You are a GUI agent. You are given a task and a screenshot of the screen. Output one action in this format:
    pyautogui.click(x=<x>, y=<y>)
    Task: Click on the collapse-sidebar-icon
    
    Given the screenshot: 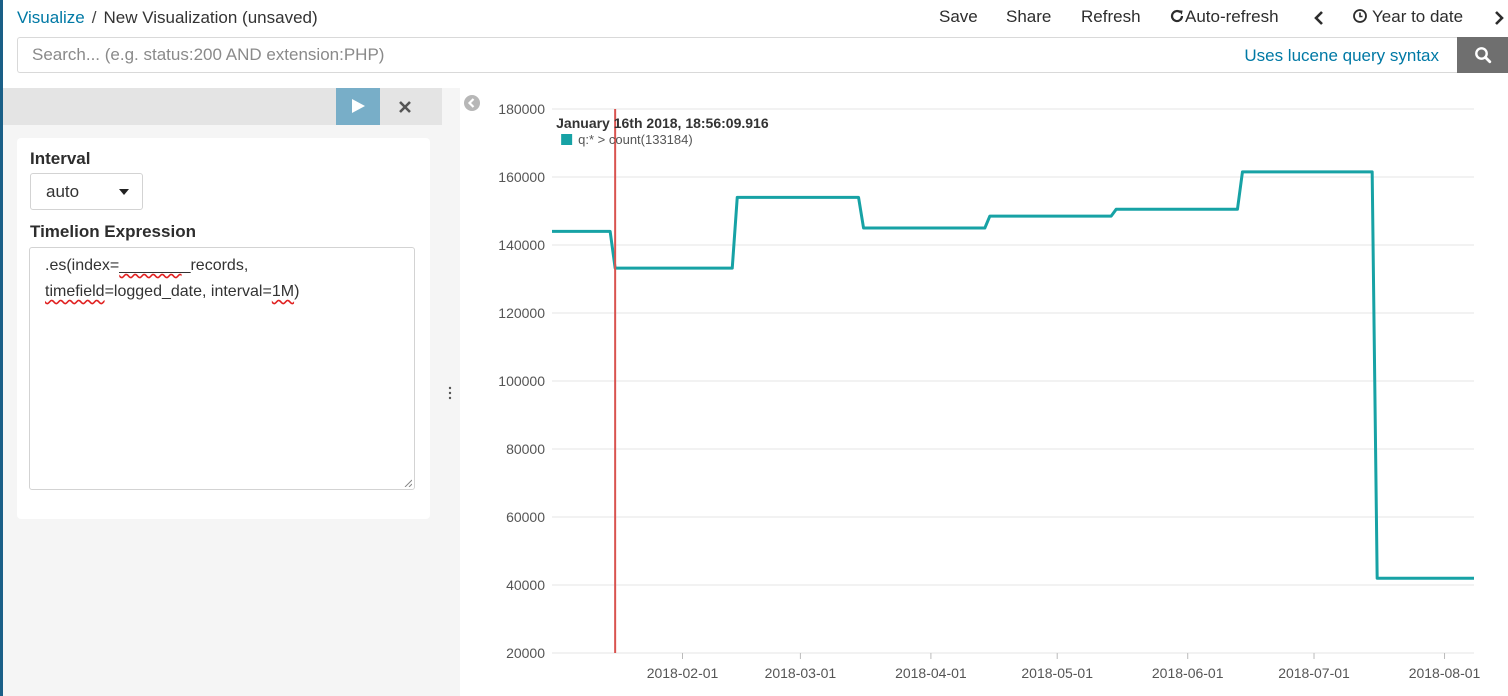 What is the action you would take?
    pyautogui.click(x=472, y=103)
    